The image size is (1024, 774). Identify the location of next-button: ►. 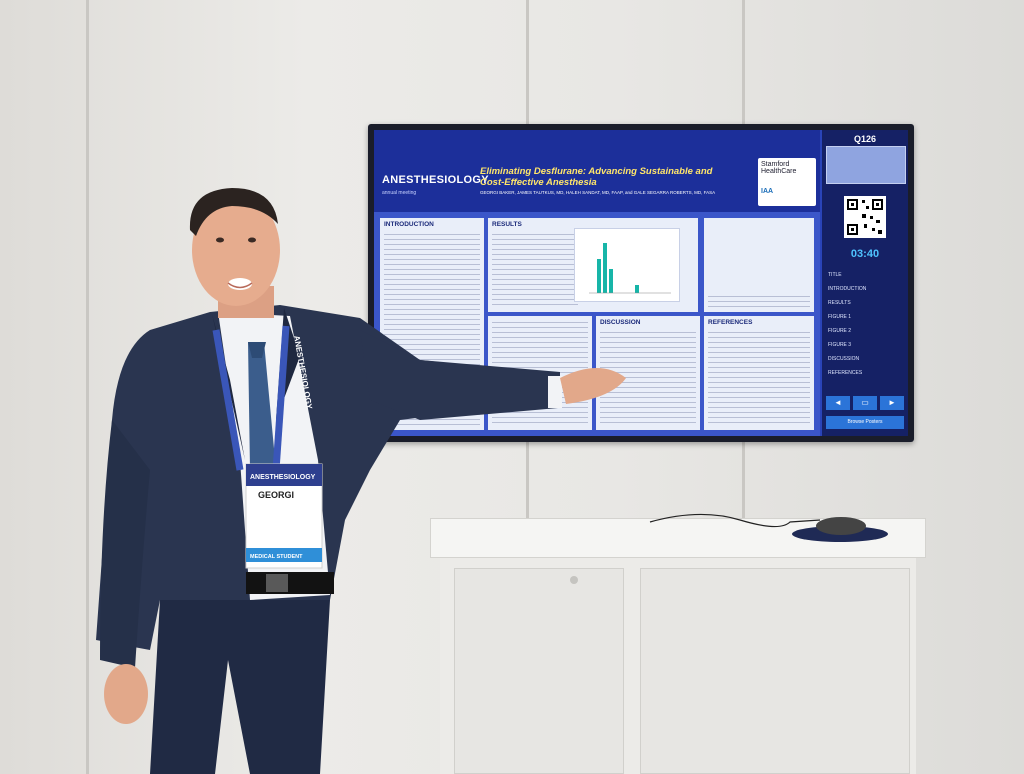
(892, 403).